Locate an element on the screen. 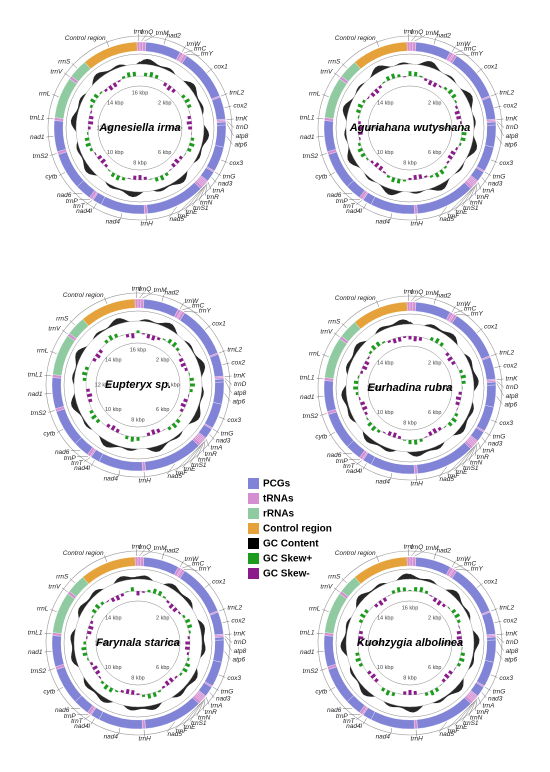  gene-label: trnV is located at coordinates (54, 328).